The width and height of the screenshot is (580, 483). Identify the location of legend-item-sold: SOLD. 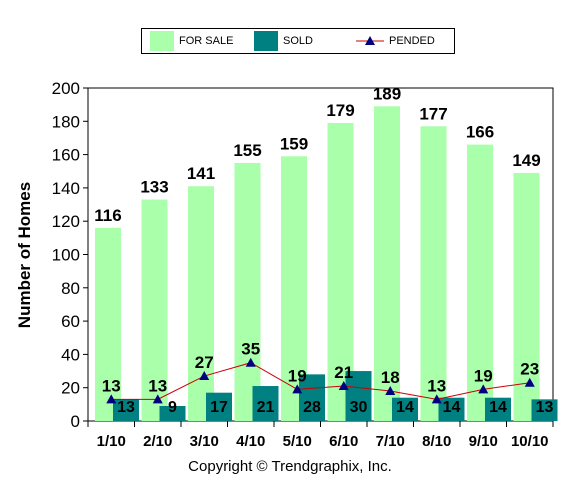
(283, 41).